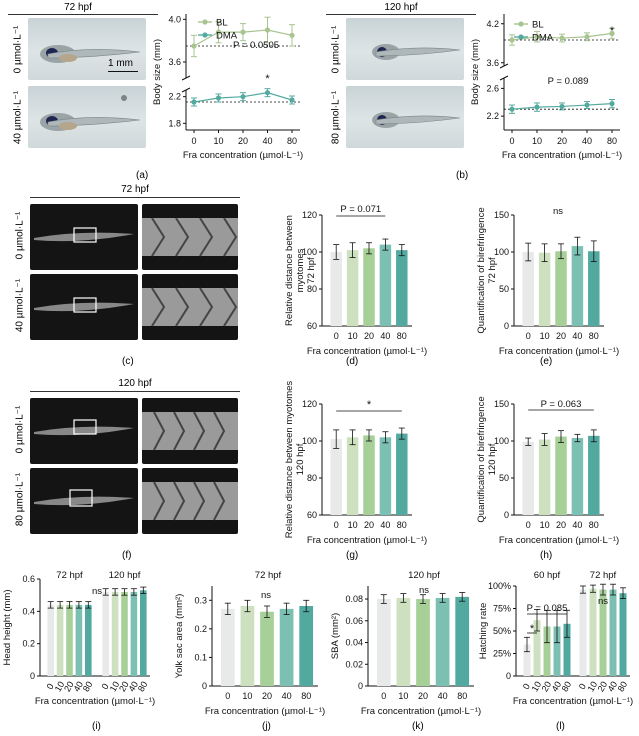  What do you see at coordinates (78, 7) in the screenshot?
I see `photo-a-title: 72 hpf` at bounding box center [78, 7].